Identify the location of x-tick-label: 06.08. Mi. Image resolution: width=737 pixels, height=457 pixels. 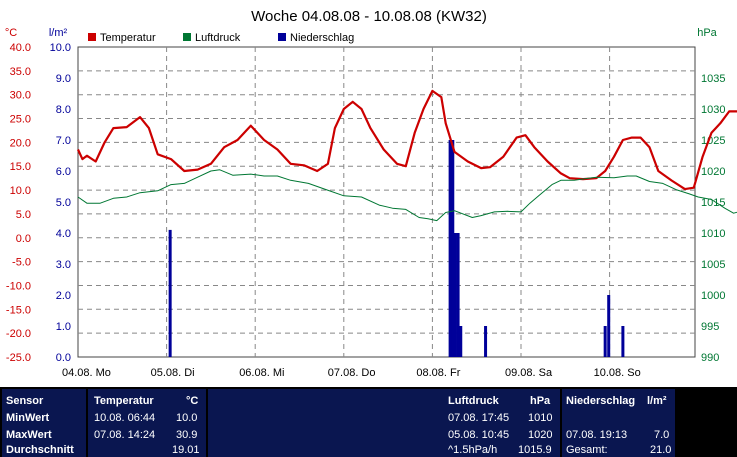
(261, 373).